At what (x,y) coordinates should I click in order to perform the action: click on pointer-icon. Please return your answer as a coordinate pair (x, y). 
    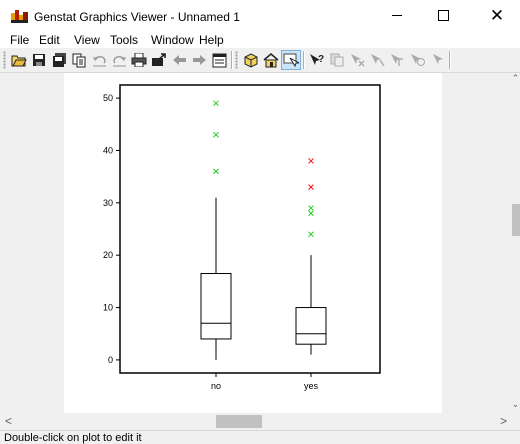
    Looking at the image, I should click on (397, 60).